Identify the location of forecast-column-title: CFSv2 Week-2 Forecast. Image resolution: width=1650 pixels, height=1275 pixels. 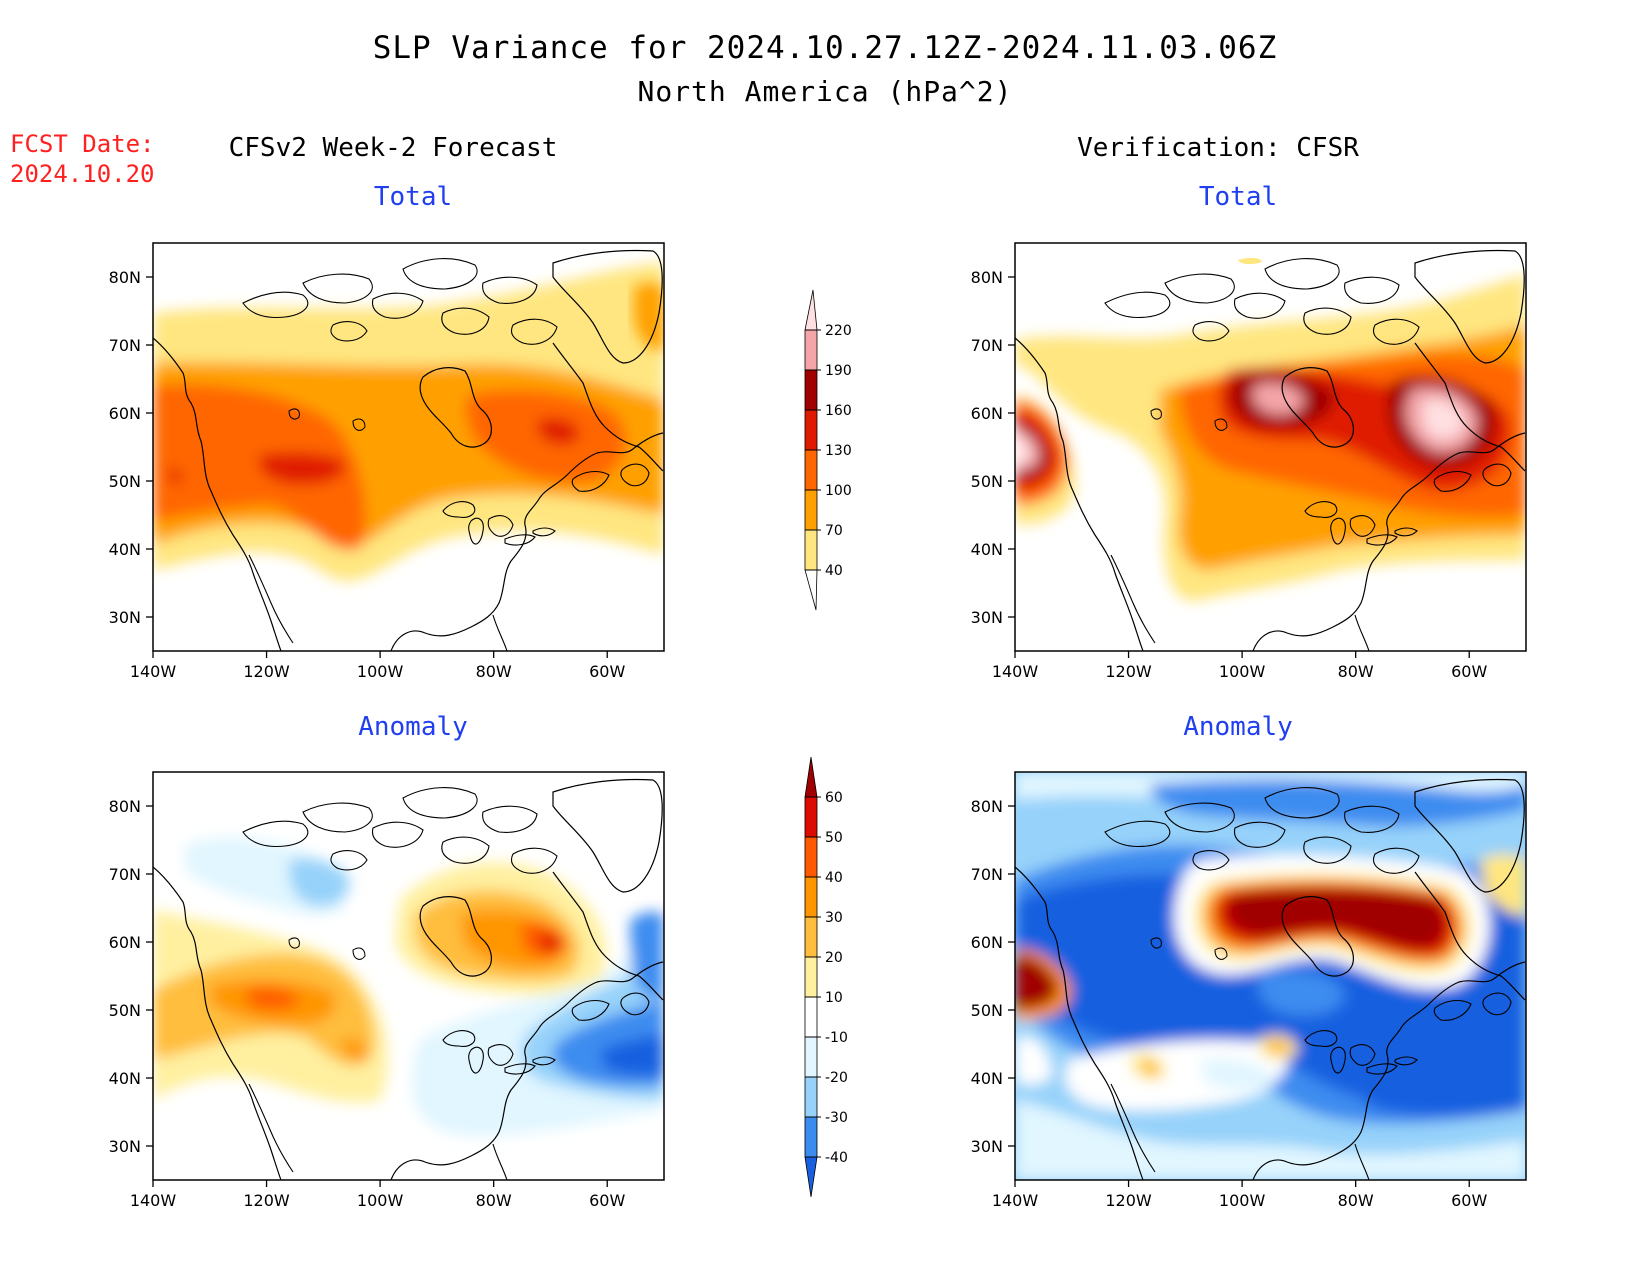
(393, 148).